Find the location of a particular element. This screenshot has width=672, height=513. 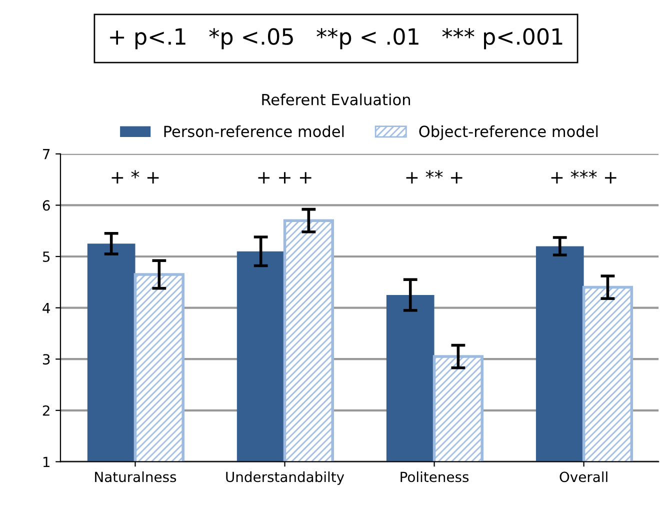

y-tick-label: 7 is located at coordinates (46, 154).